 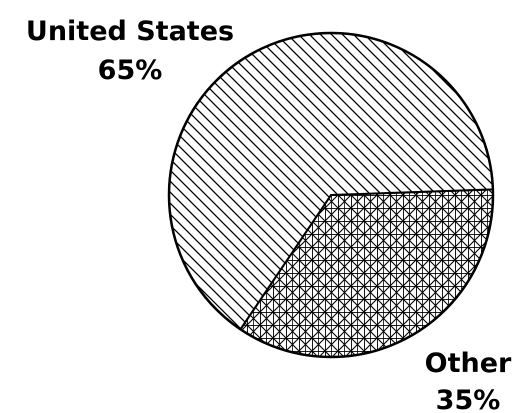 I want to click on slice-label-united-states: United States, so click(x=130, y=31).